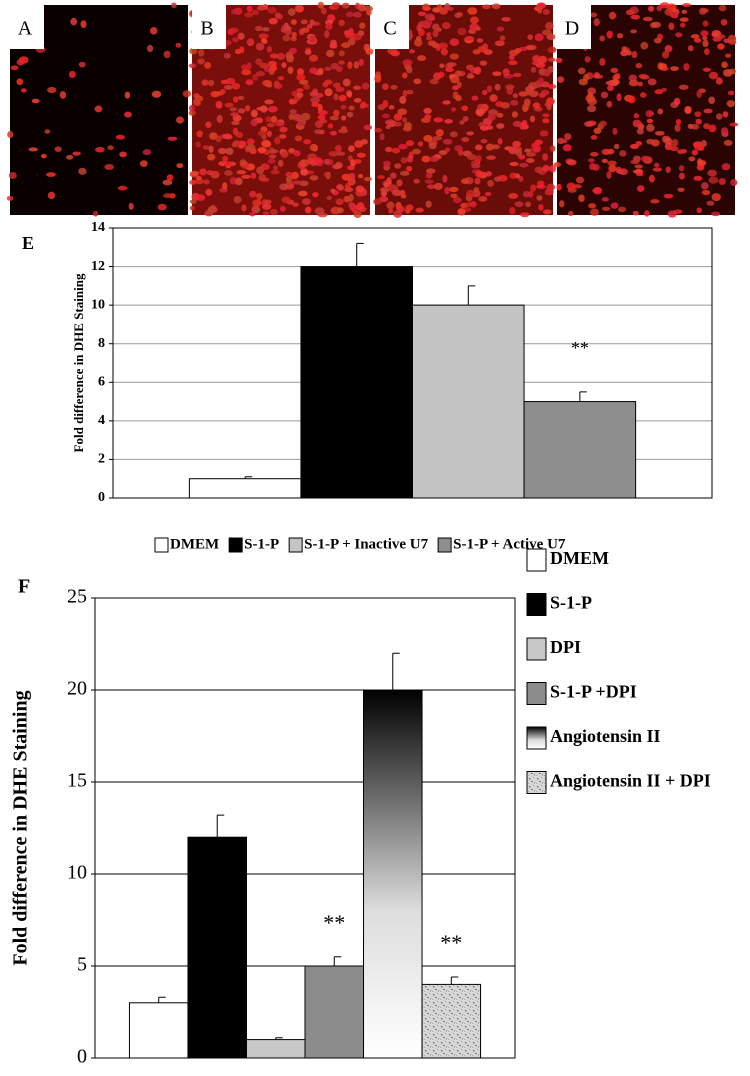  What do you see at coordinates (194, 544) in the screenshot?
I see `legend-label: DMEM` at bounding box center [194, 544].